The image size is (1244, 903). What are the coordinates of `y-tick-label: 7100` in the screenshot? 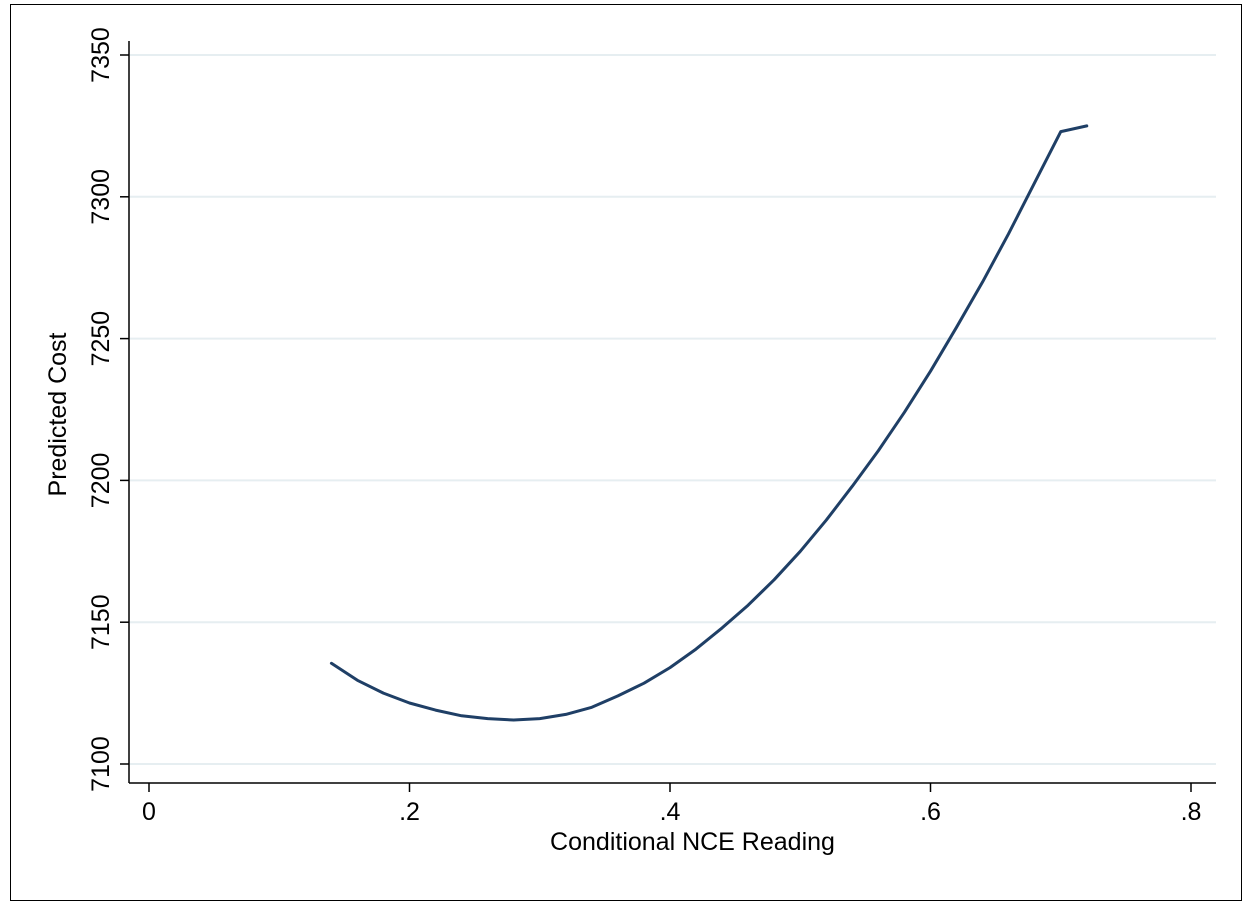 It's located at (101, 764).